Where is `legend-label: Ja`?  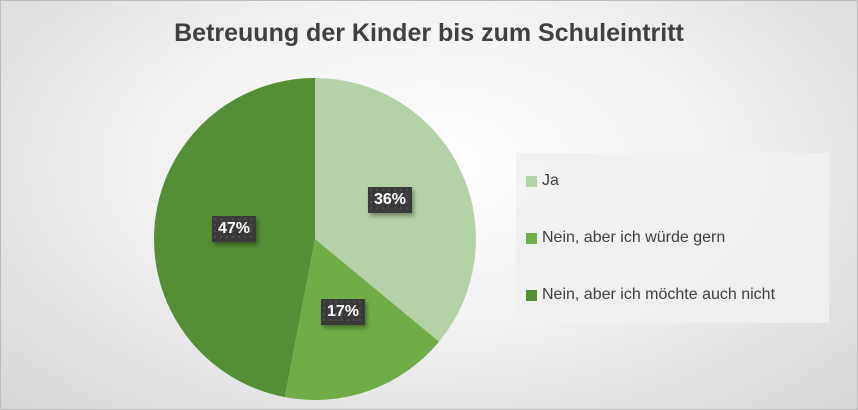
legend-label: Ja is located at coordinates (550, 180).